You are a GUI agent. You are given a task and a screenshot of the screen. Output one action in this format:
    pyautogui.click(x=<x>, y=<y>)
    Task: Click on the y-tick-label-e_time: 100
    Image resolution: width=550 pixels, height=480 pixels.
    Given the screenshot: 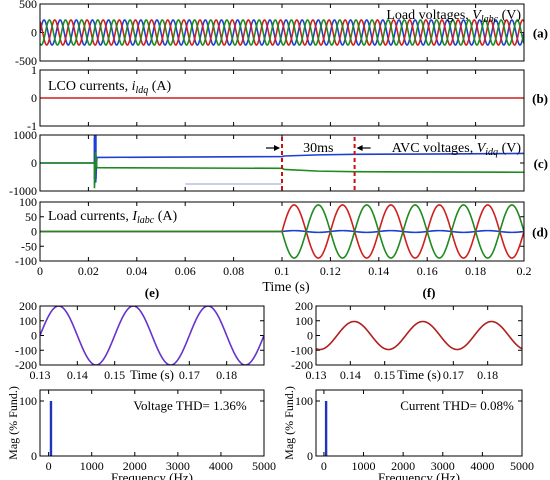 What is the action you would take?
    pyautogui.click(x=28, y=321)
    